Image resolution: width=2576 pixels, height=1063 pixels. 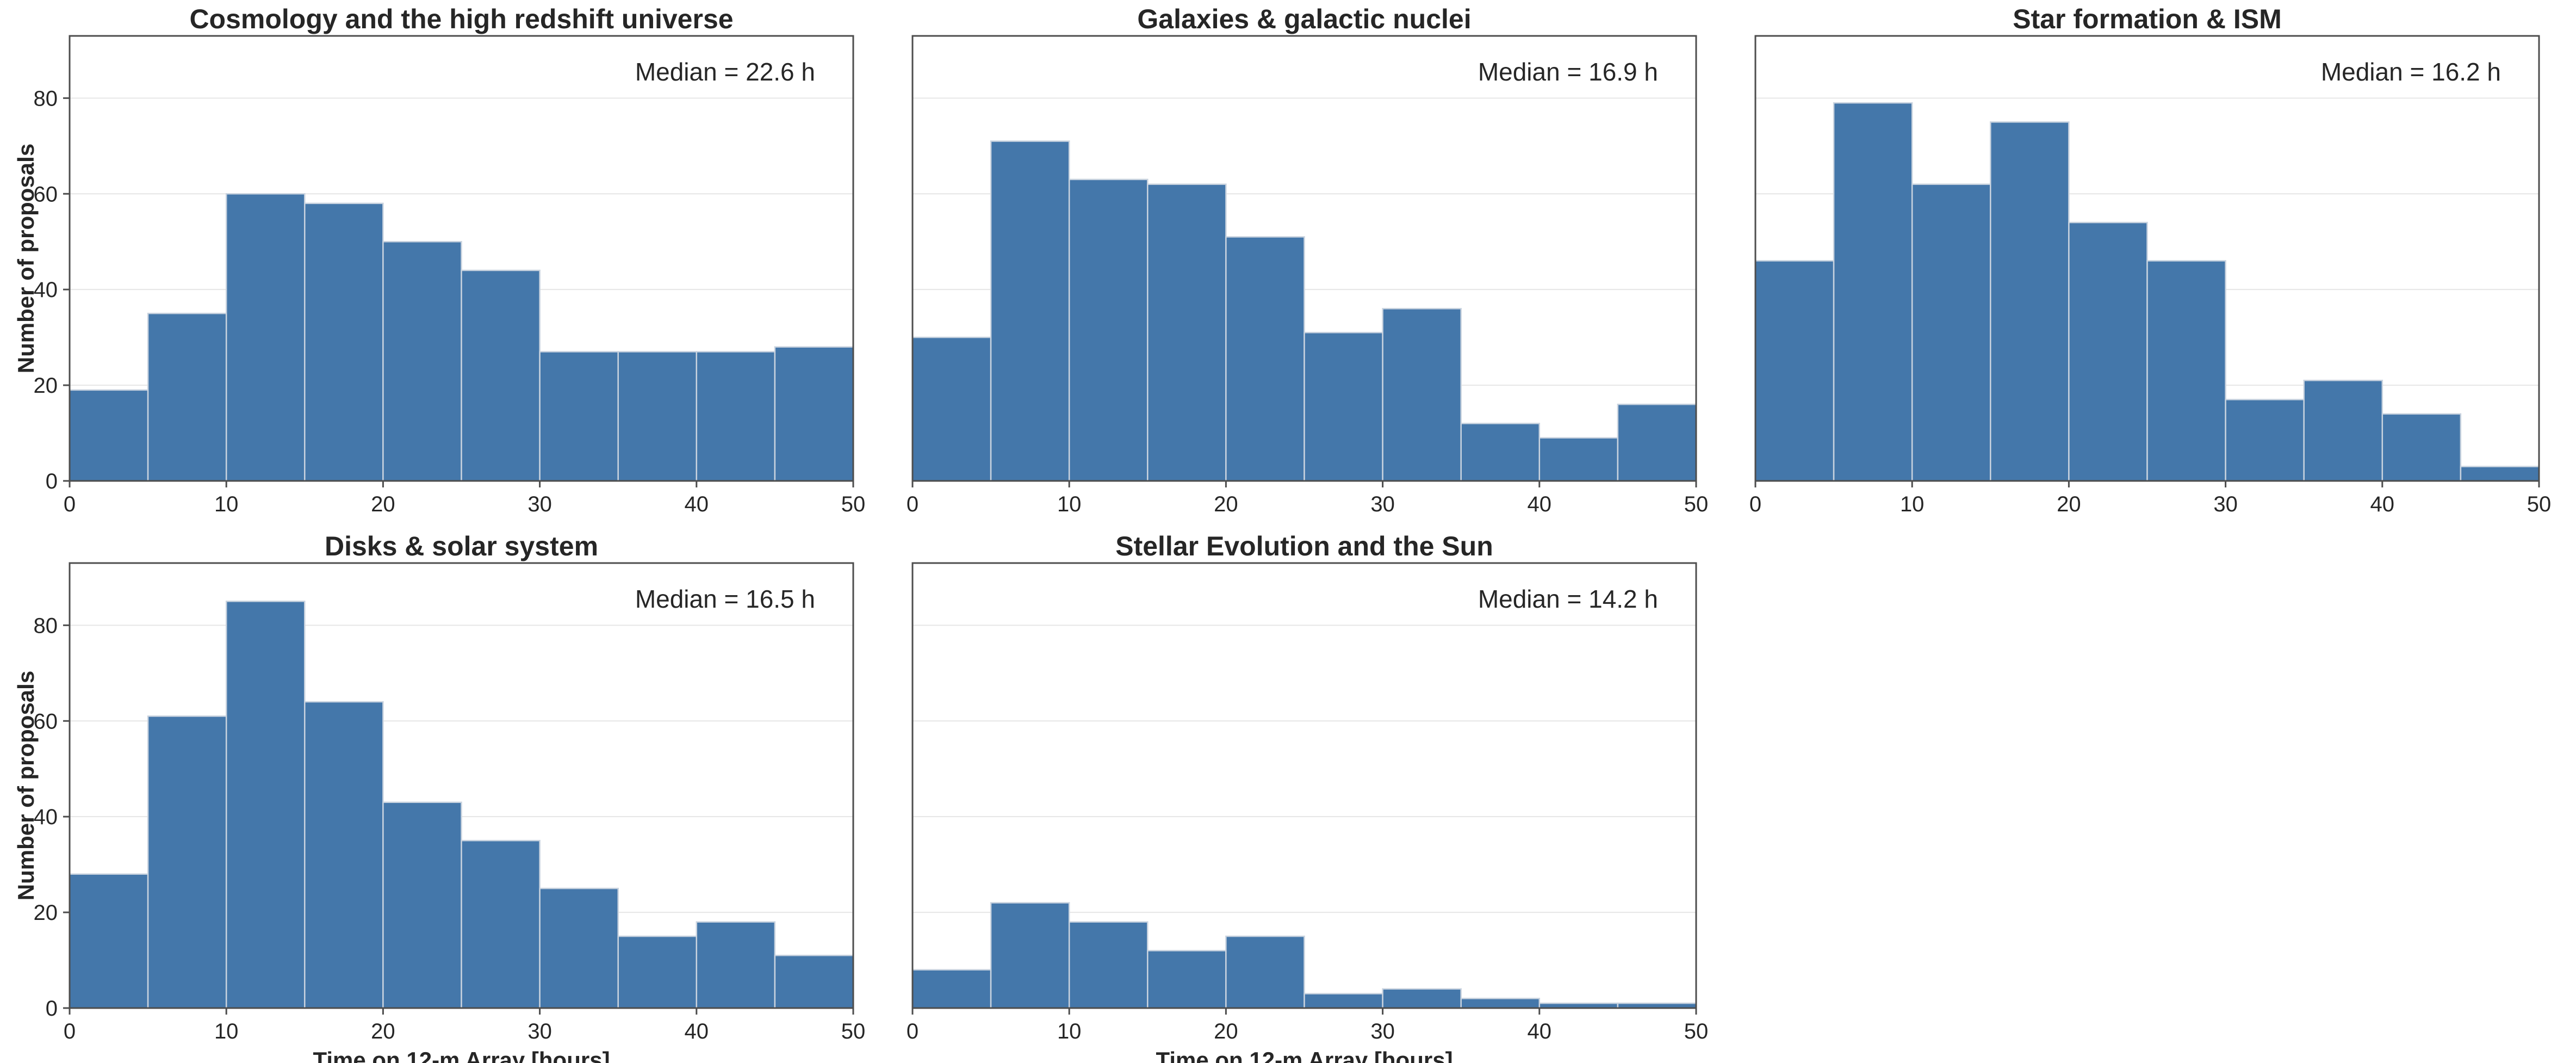 What do you see at coordinates (46, 290) in the screenshot?
I see `panel-1-ytick-label: 40` at bounding box center [46, 290].